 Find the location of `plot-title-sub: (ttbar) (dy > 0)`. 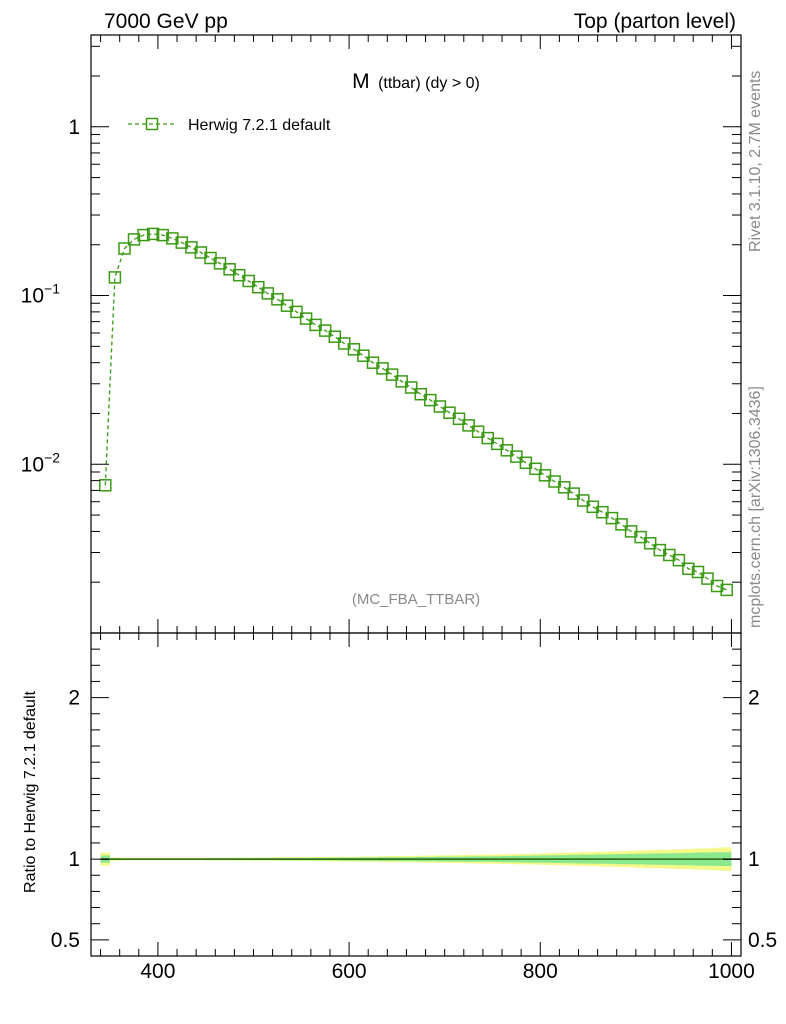

plot-title-sub: (ttbar) (dy > 0) is located at coordinates (429, 83).